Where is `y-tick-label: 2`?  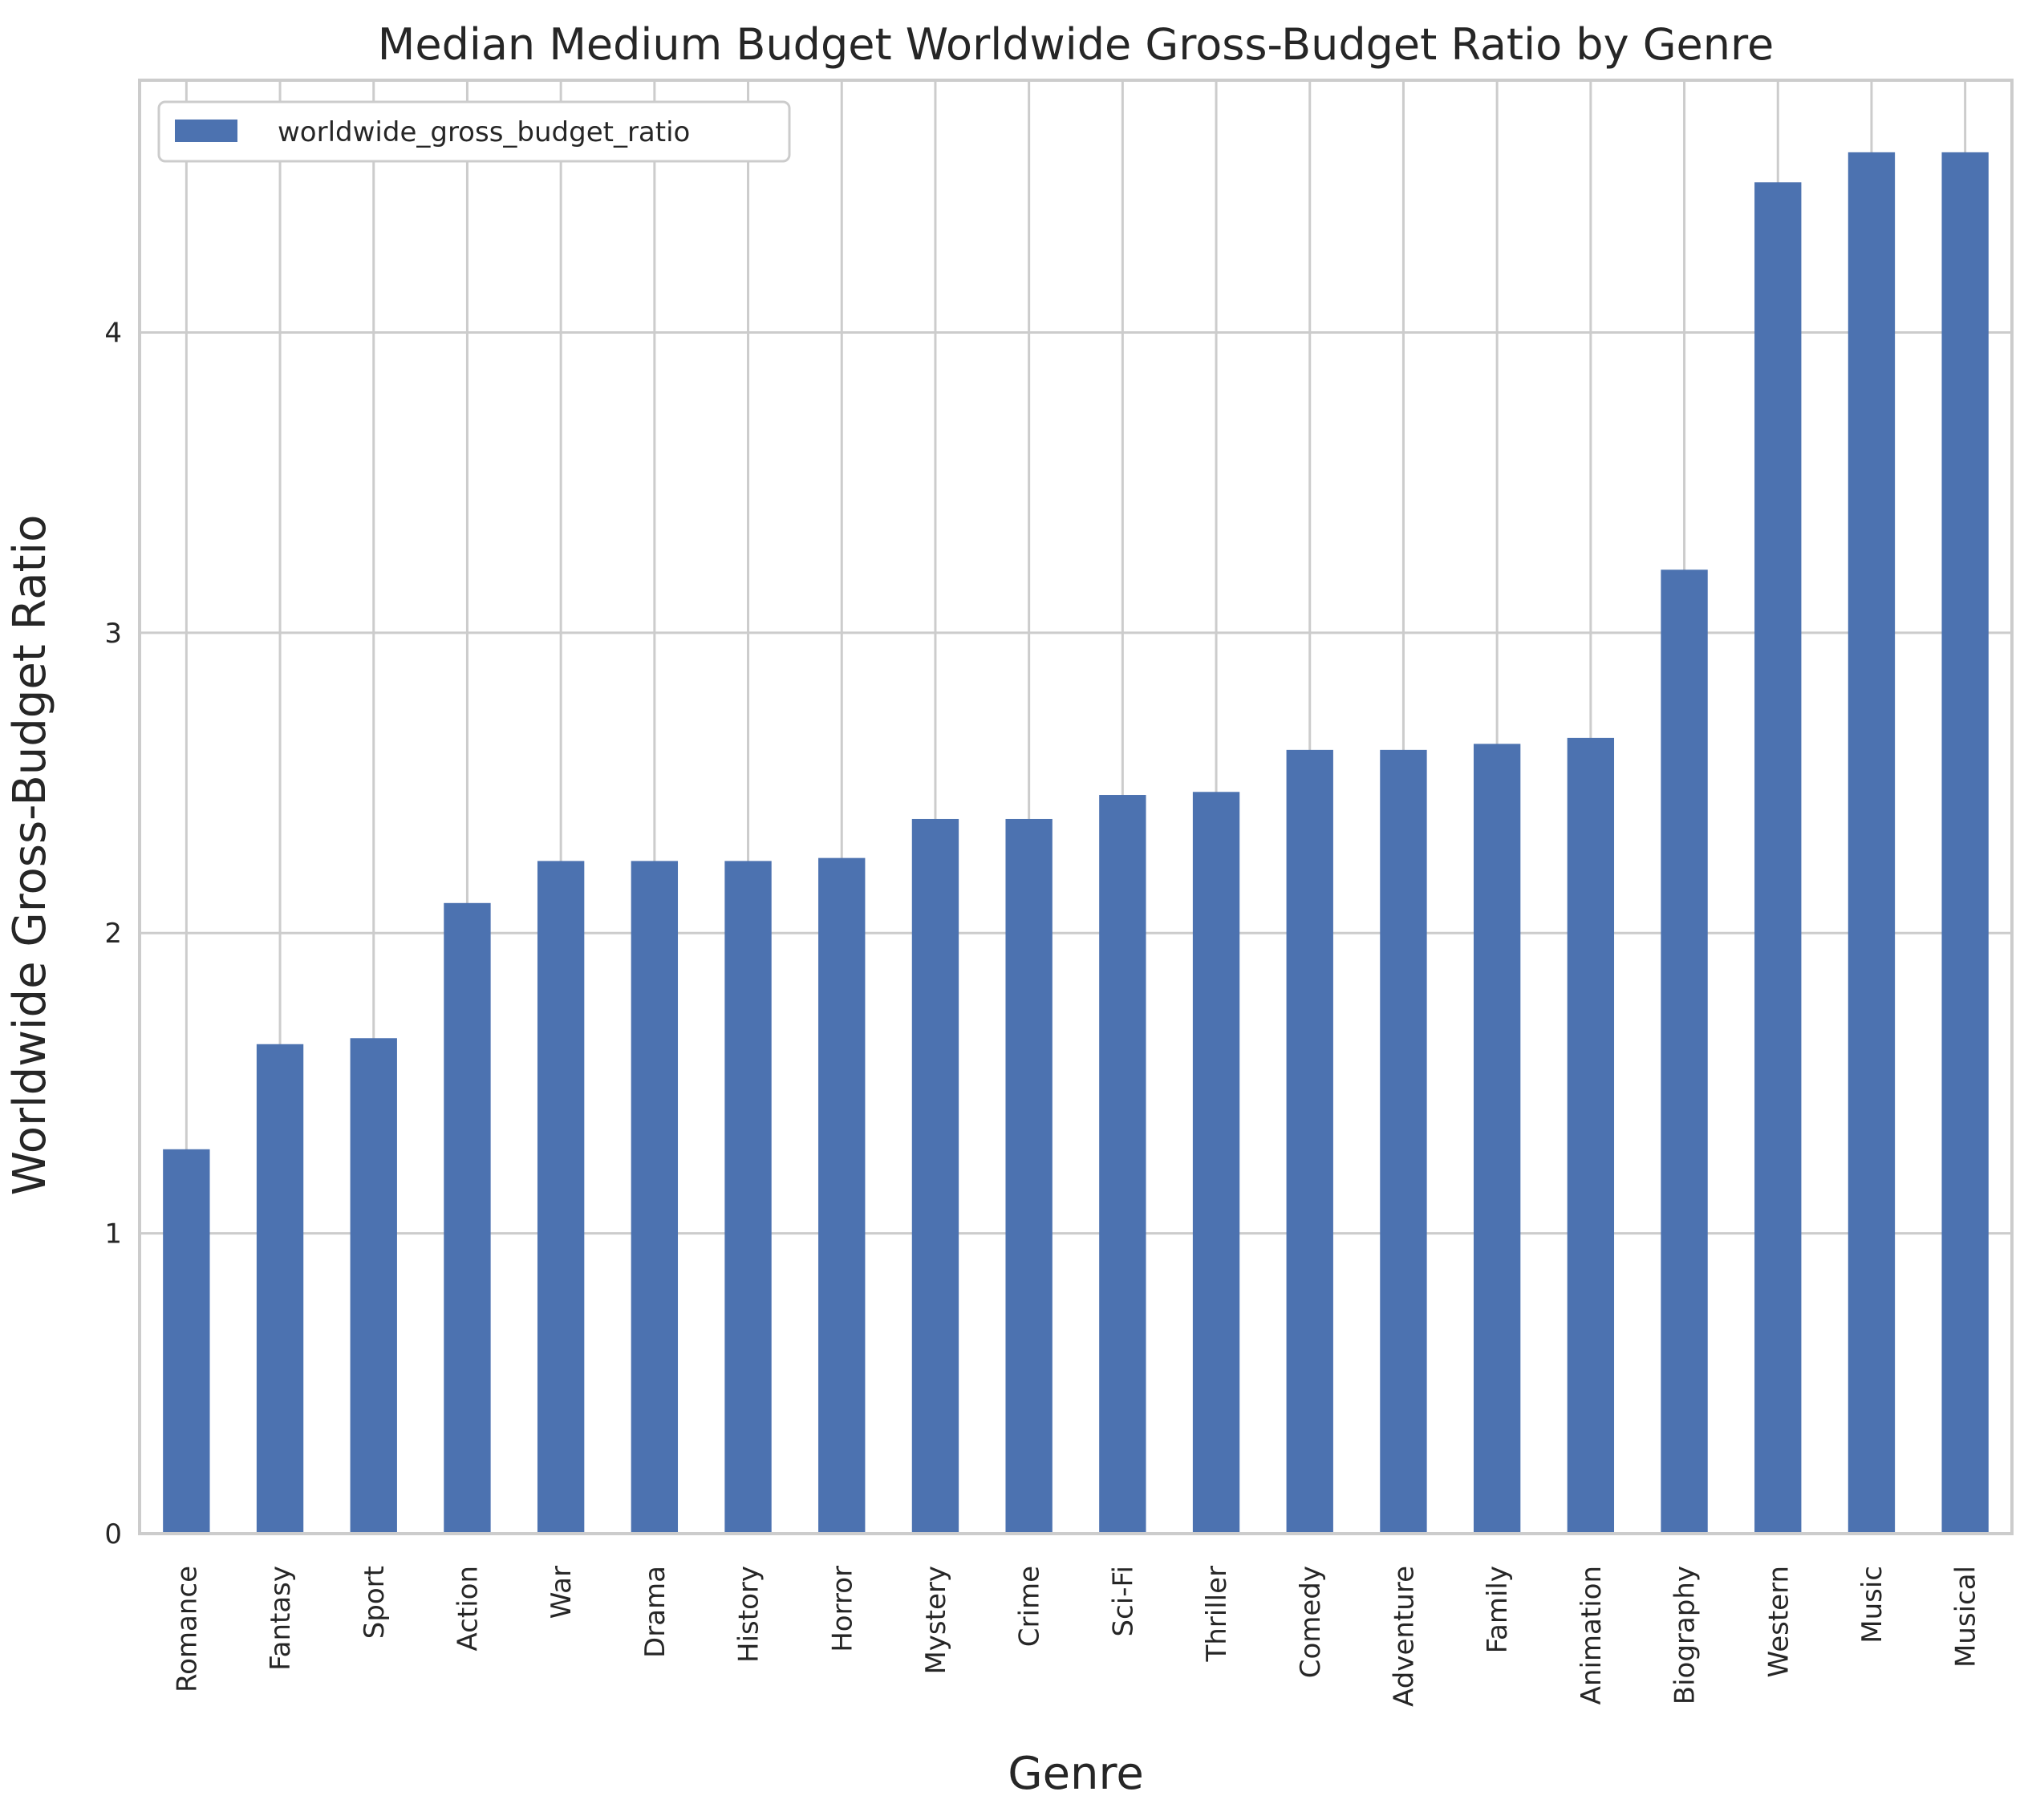 y-tick-label: 2 is located at coordinates (113, 934).